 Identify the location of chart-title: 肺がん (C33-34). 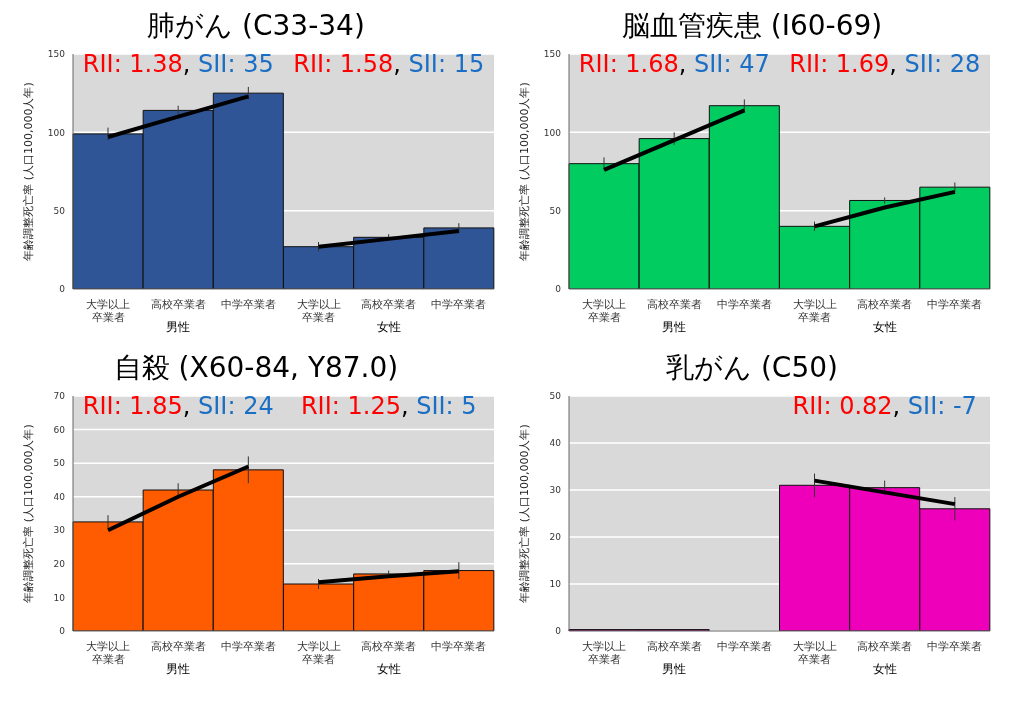
(256, 26).